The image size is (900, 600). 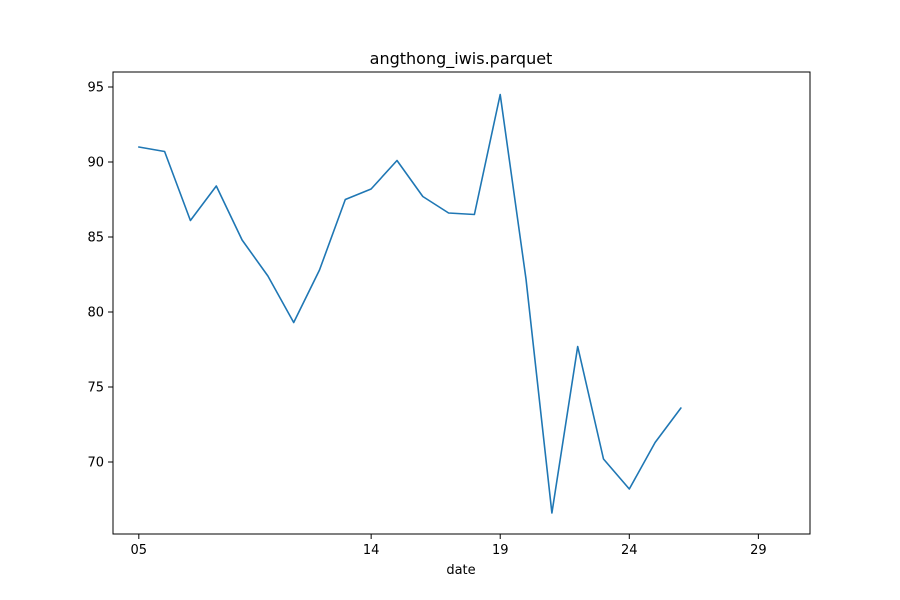 I want to click on x-tick-label: 05, so click(x=139, y=550).